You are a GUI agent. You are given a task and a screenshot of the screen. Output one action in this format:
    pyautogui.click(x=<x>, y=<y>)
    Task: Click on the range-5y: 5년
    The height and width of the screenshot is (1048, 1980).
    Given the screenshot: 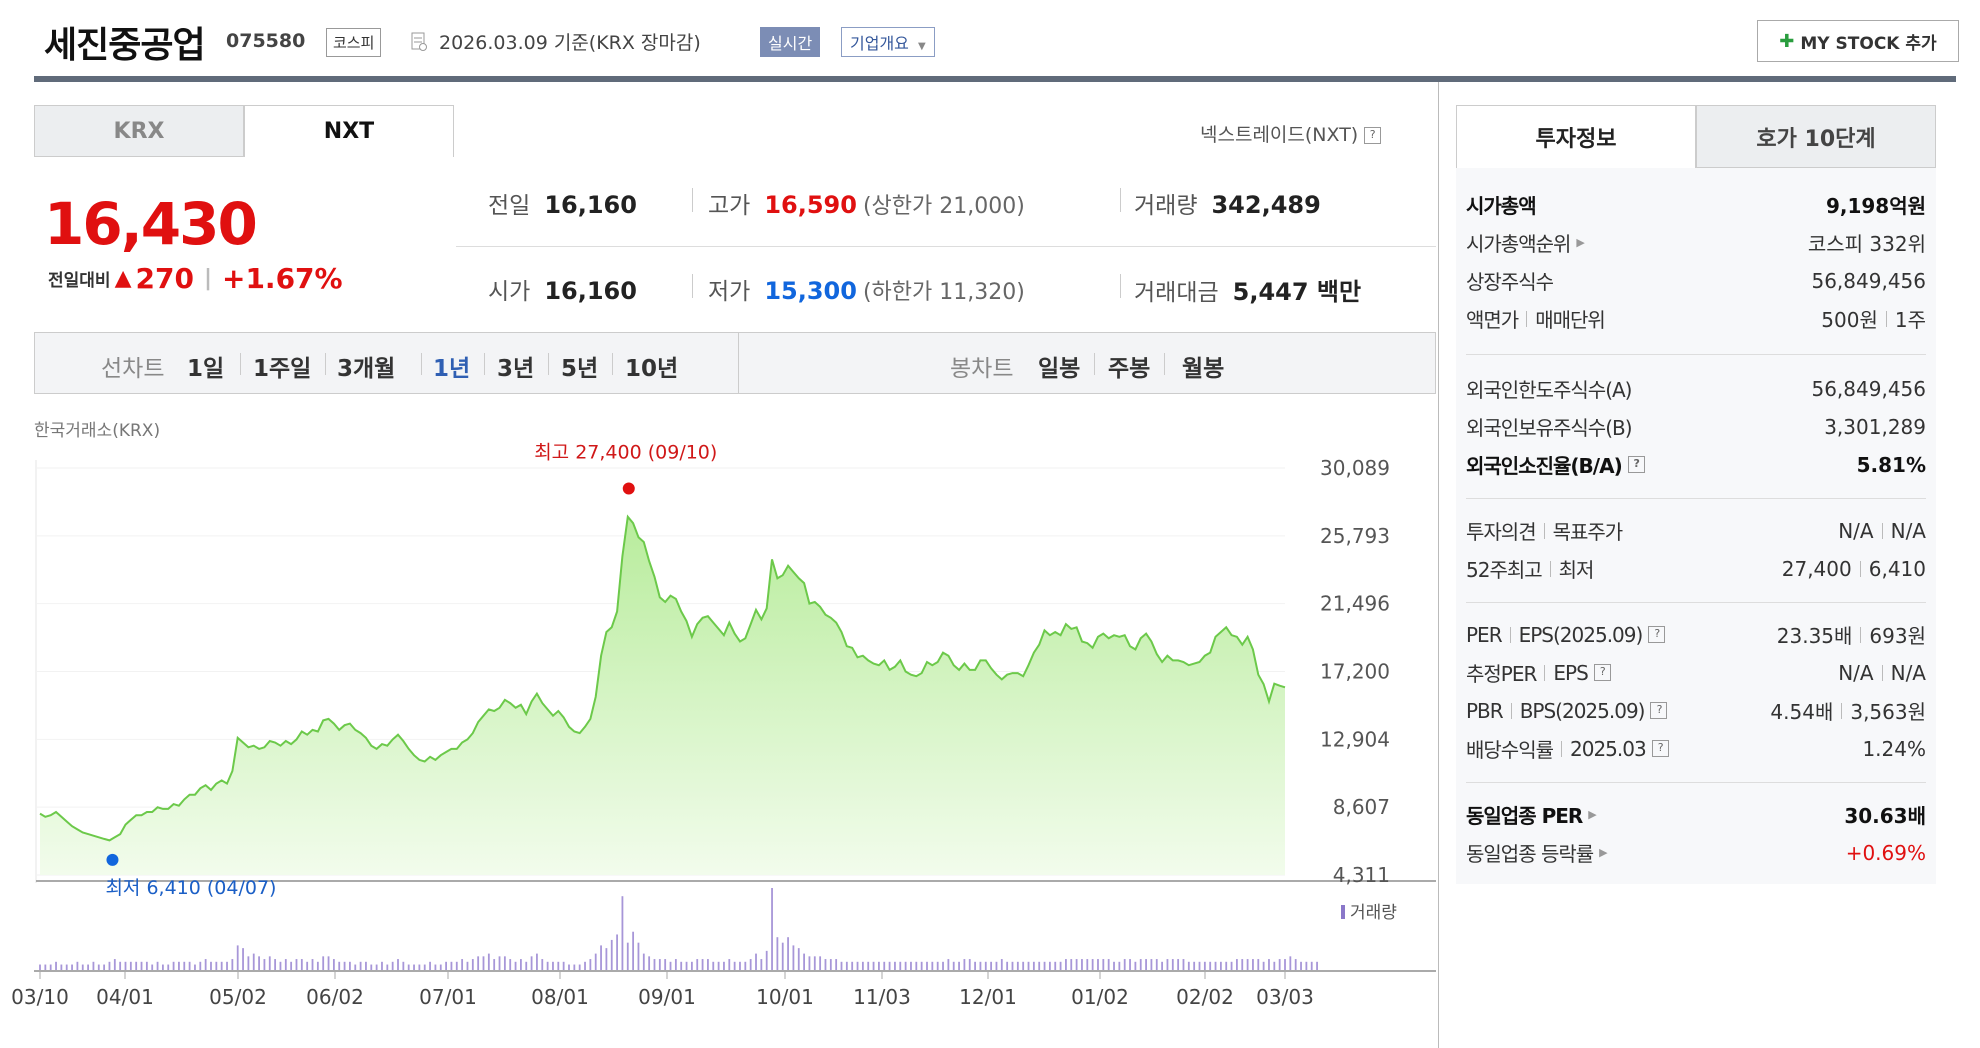 What is the action you would take?
    pyautogui.click(x=580, y=369)
    